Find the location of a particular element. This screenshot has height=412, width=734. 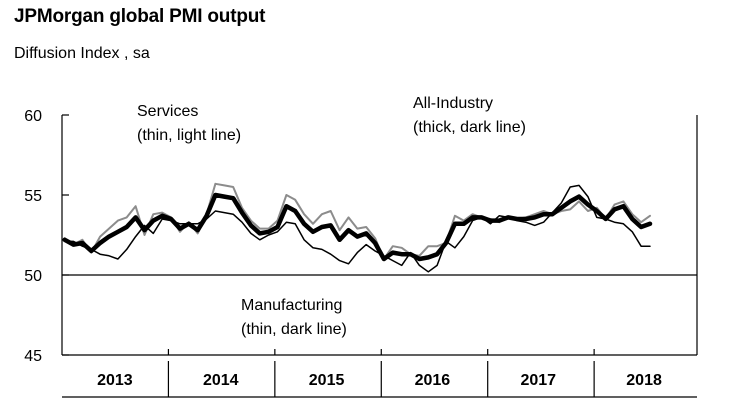

services-annotation-note: (thin, light line) is located at coordinates (189, 135).